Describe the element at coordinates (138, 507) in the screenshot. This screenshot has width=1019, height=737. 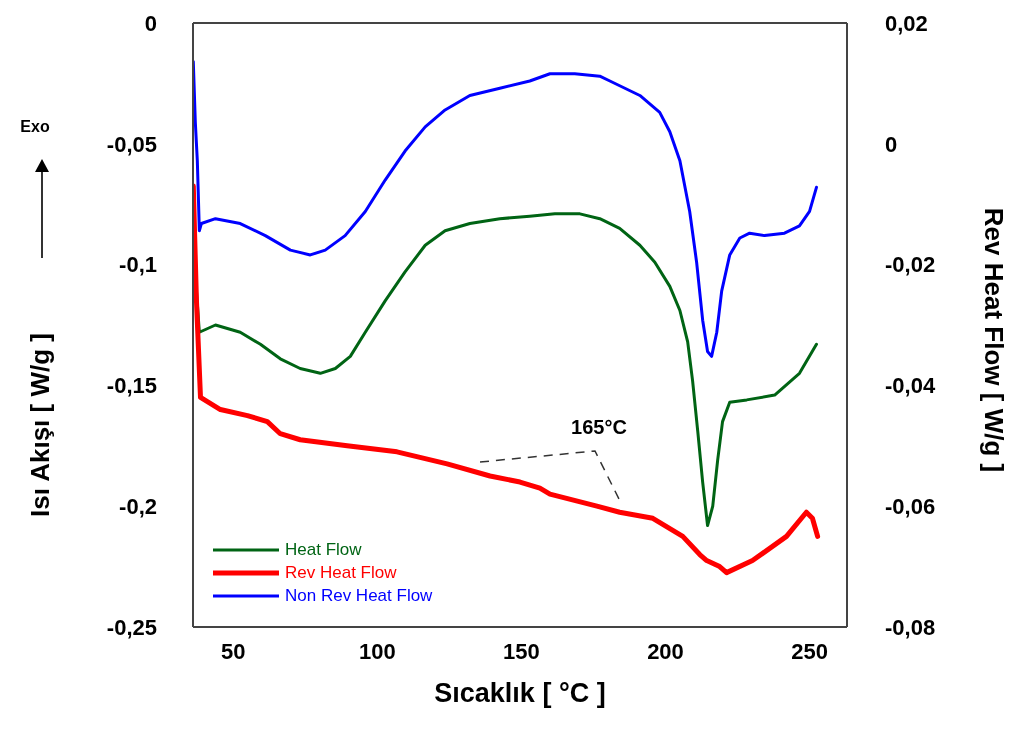
I see `y-tick-label: -0,2` at that location.